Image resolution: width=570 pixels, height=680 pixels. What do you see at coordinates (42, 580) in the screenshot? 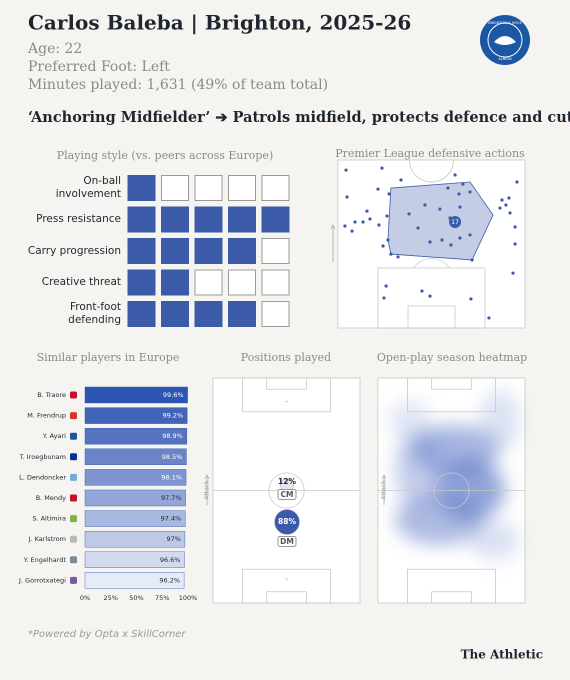
I see `player-name: J. Gorrotxategi` at bounding box center [42, 580].